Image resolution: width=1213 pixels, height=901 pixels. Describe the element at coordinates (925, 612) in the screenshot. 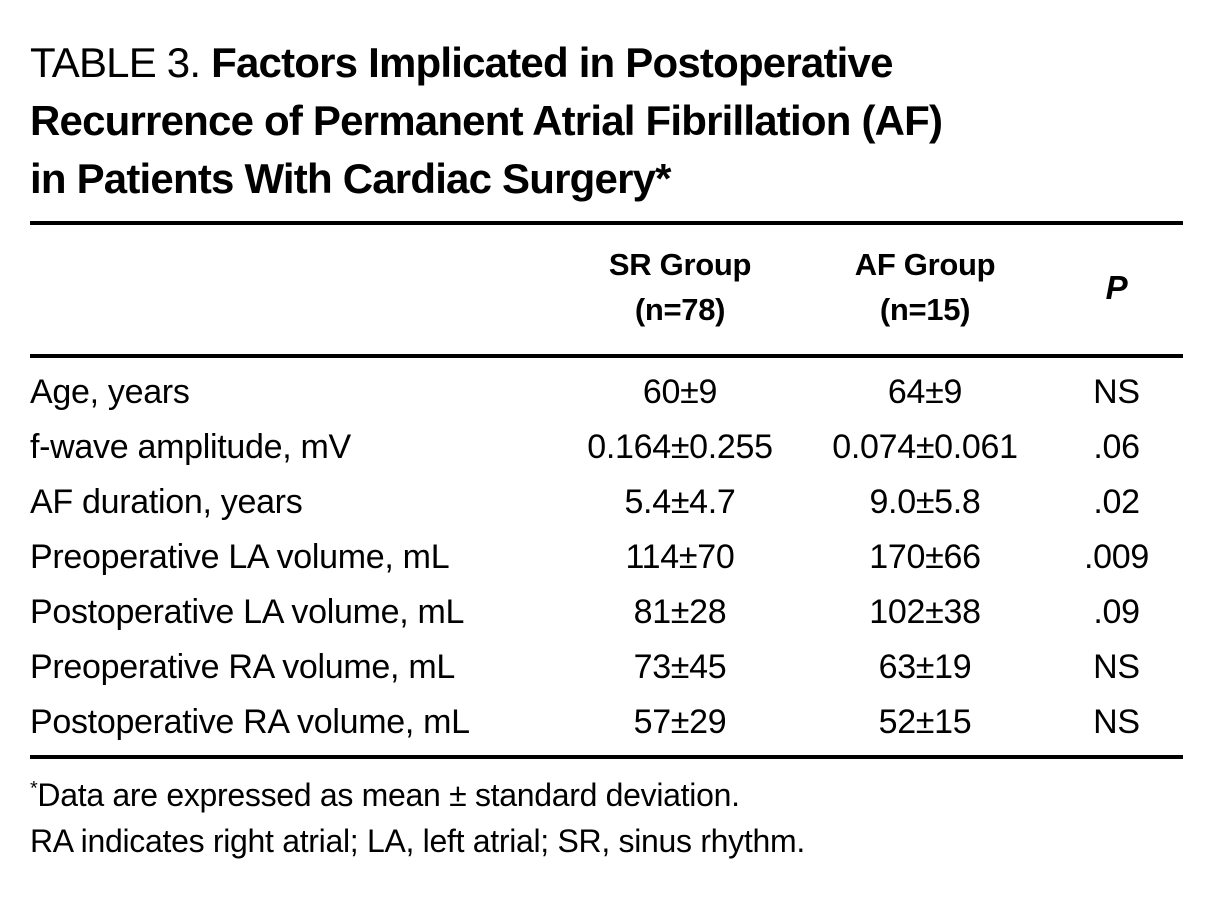

I see `af-value: 102±38` at that location.